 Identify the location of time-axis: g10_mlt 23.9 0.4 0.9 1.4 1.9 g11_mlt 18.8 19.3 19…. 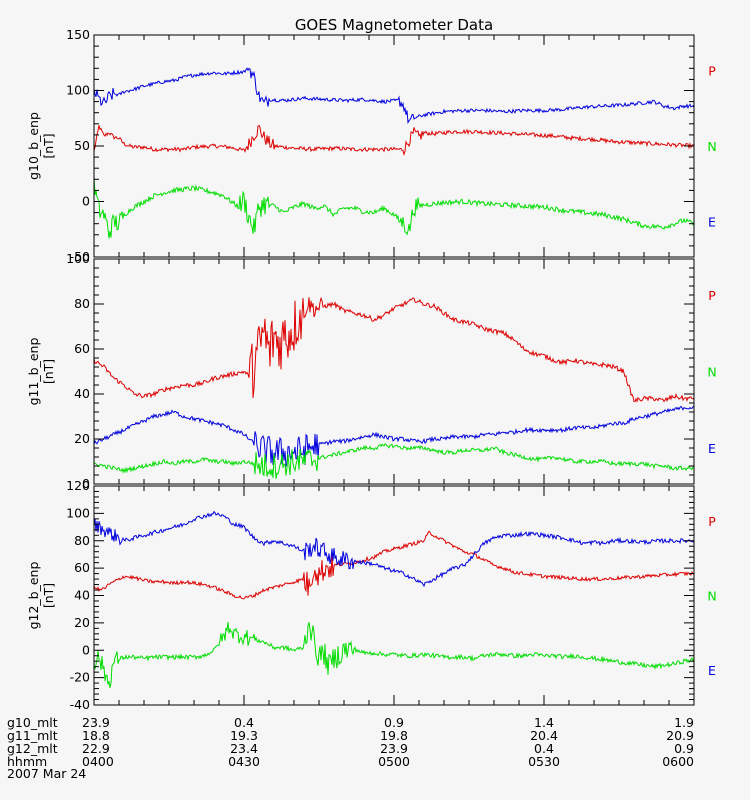
(350, 742).